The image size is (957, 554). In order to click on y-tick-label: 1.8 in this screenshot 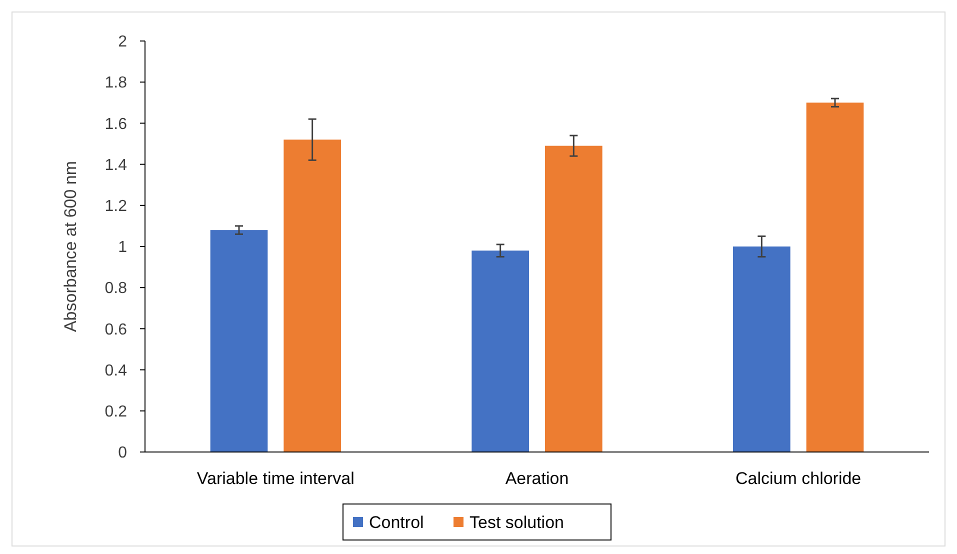, I will do `click(116, 83)`.